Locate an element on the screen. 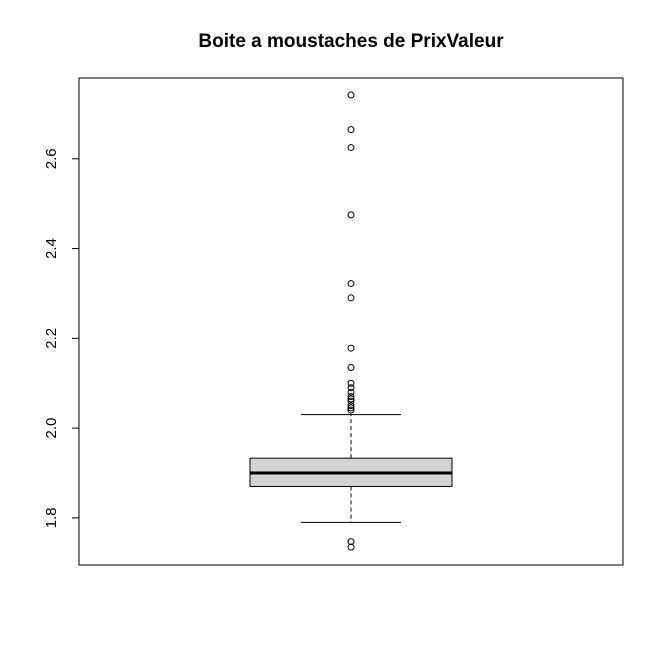 Image resolution: width=664 pixels, height=664 pixels. y-tick-label: 2.6 is located at coordinates (51, 158).